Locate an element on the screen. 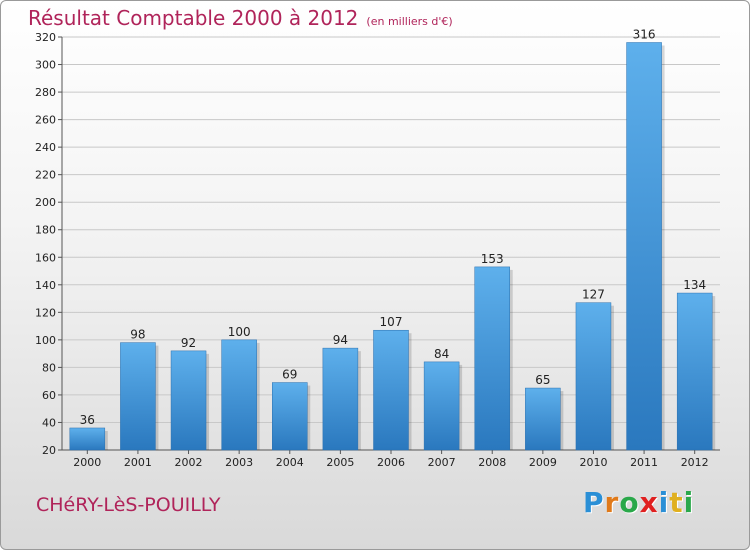 The image size is (750, 550). y-tick-label: 140 is located at coordinates (45, 285).